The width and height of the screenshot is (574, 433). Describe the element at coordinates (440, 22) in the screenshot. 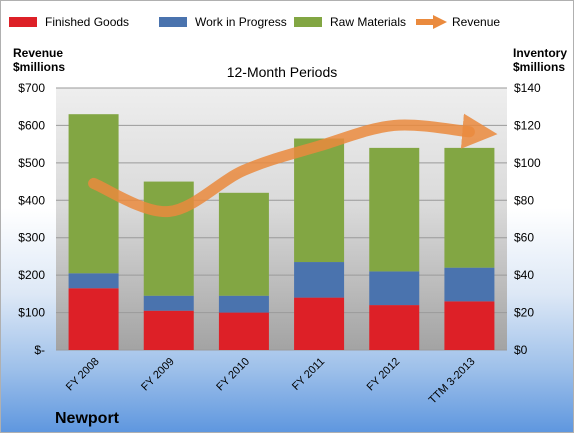

I see `legend-arrow-head` at that location.